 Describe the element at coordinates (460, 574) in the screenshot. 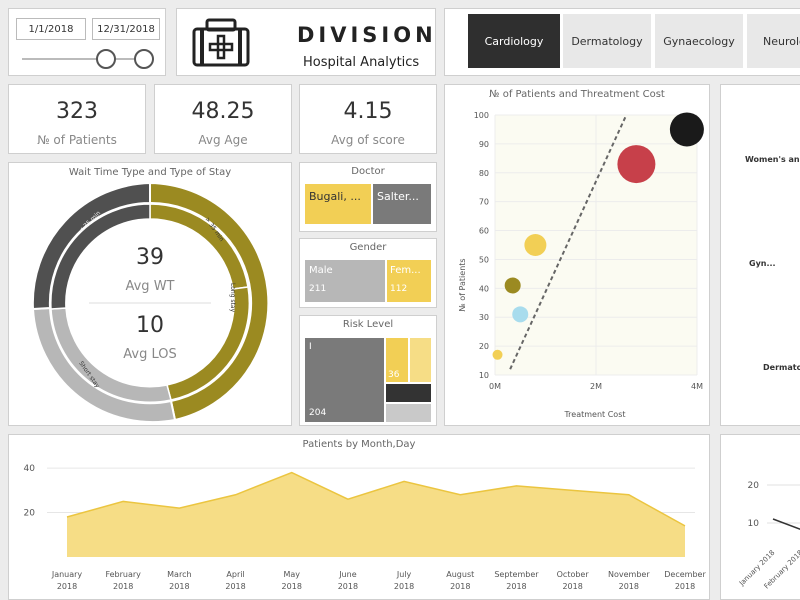

I see `area-xtick-month: August` at that location.